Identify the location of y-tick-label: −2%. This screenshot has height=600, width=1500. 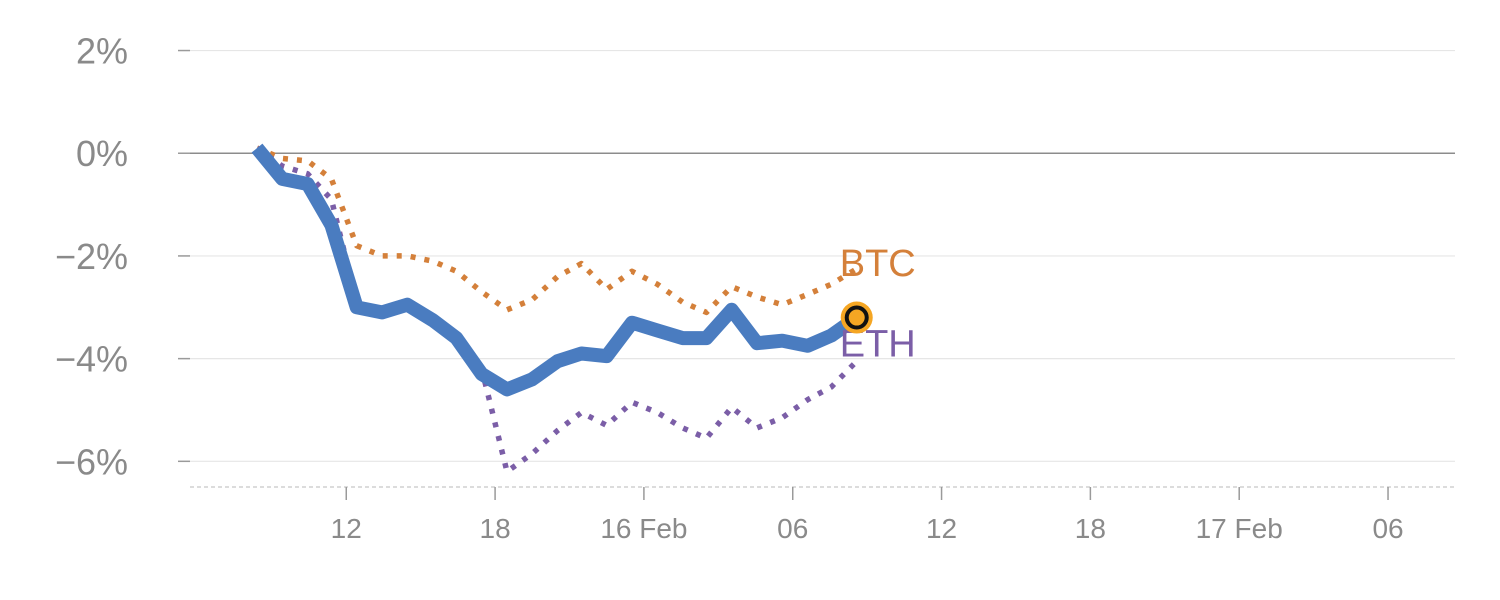
(91, 256).